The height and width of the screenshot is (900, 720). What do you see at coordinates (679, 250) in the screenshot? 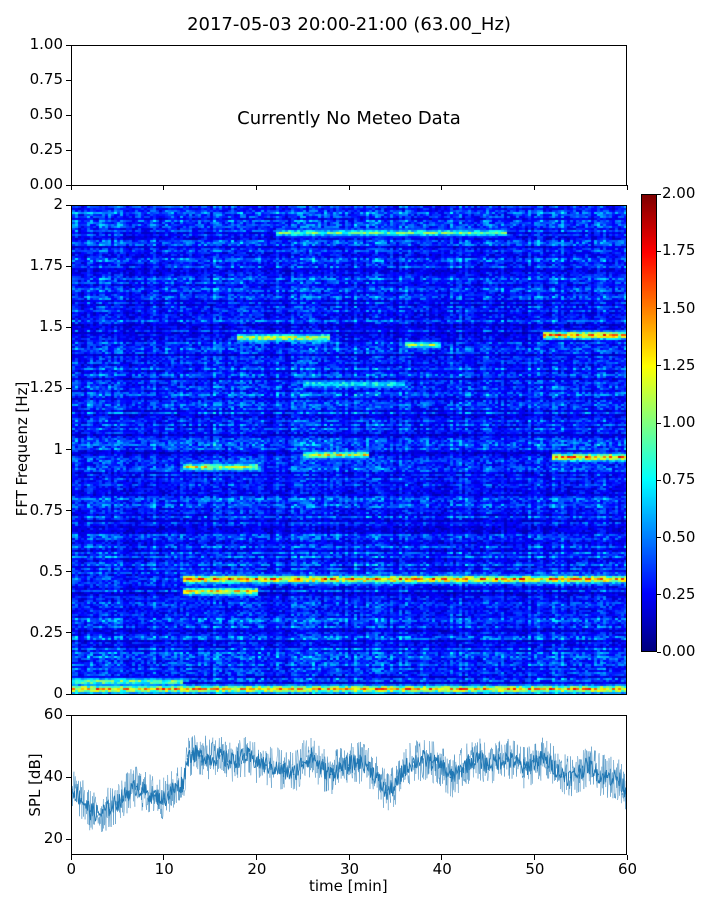
I see `colorbar-tick-label: 1.75` at bounding box center [679, 250].